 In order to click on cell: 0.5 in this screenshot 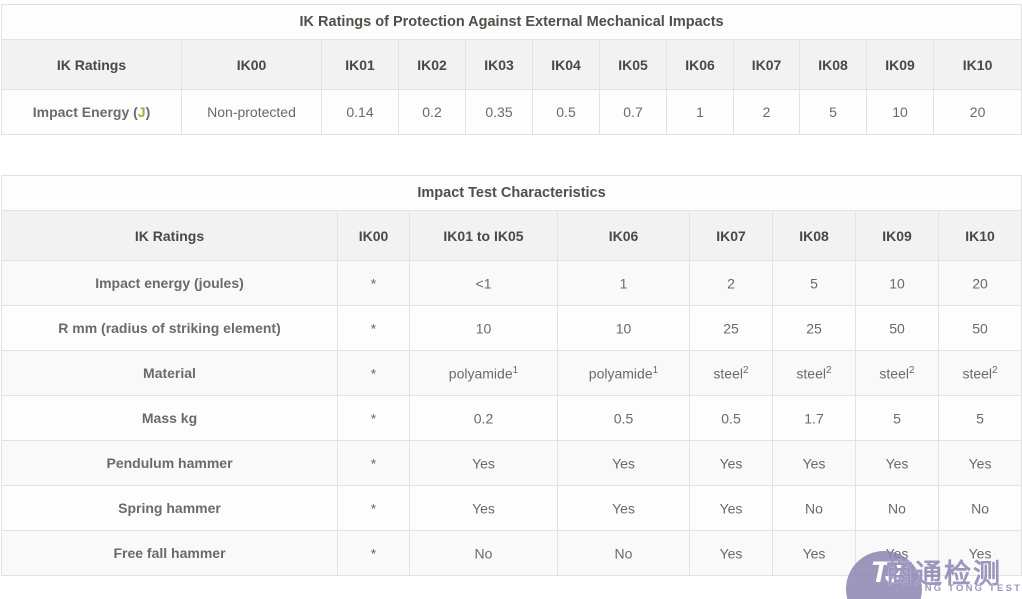, I will do `click(566, 112)`.